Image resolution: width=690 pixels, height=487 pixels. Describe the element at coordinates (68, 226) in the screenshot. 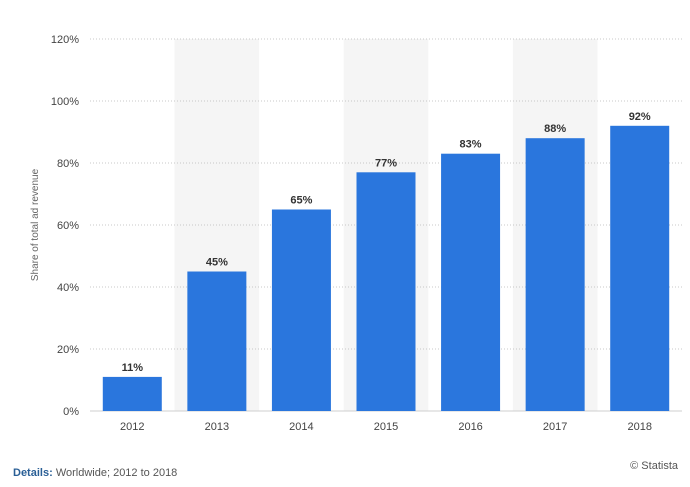

I see `y-tick-label-60: 60%` at that location.